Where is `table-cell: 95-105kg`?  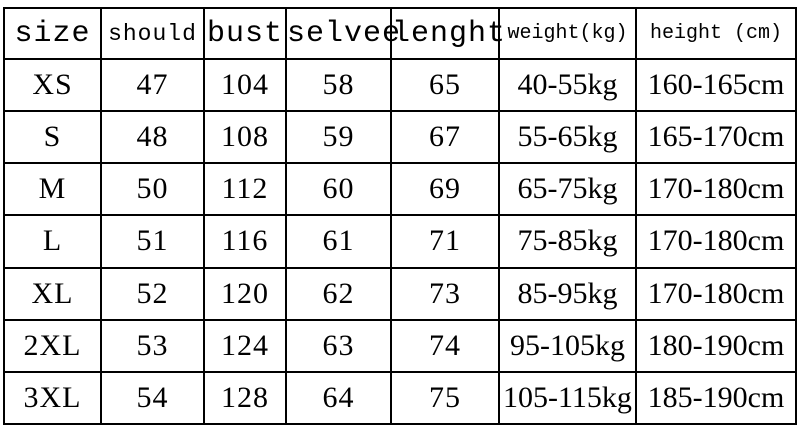 table-cell: 95-105kg is located at coordinates (567, 345).